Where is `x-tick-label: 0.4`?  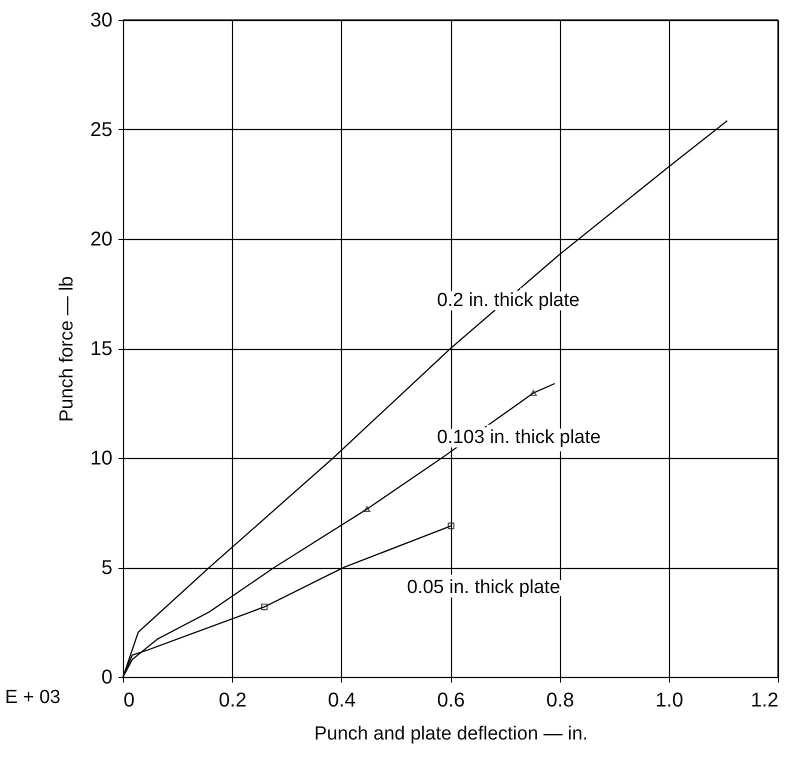 x-tick-label: 0.4 is located at coordinates (342, 701).